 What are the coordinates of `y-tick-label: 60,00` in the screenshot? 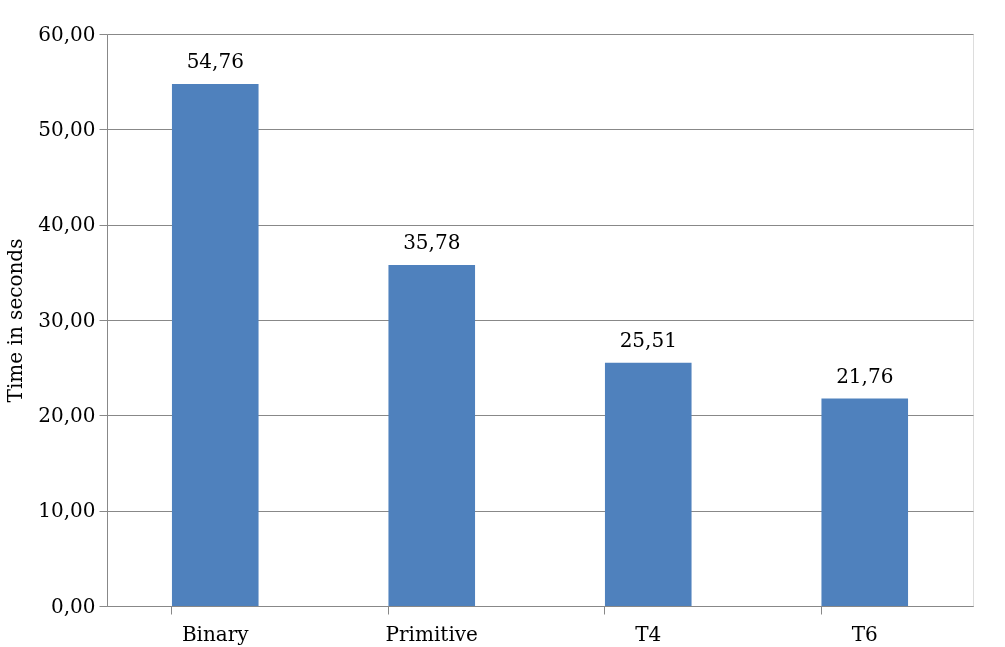 It's located at (67, 33).